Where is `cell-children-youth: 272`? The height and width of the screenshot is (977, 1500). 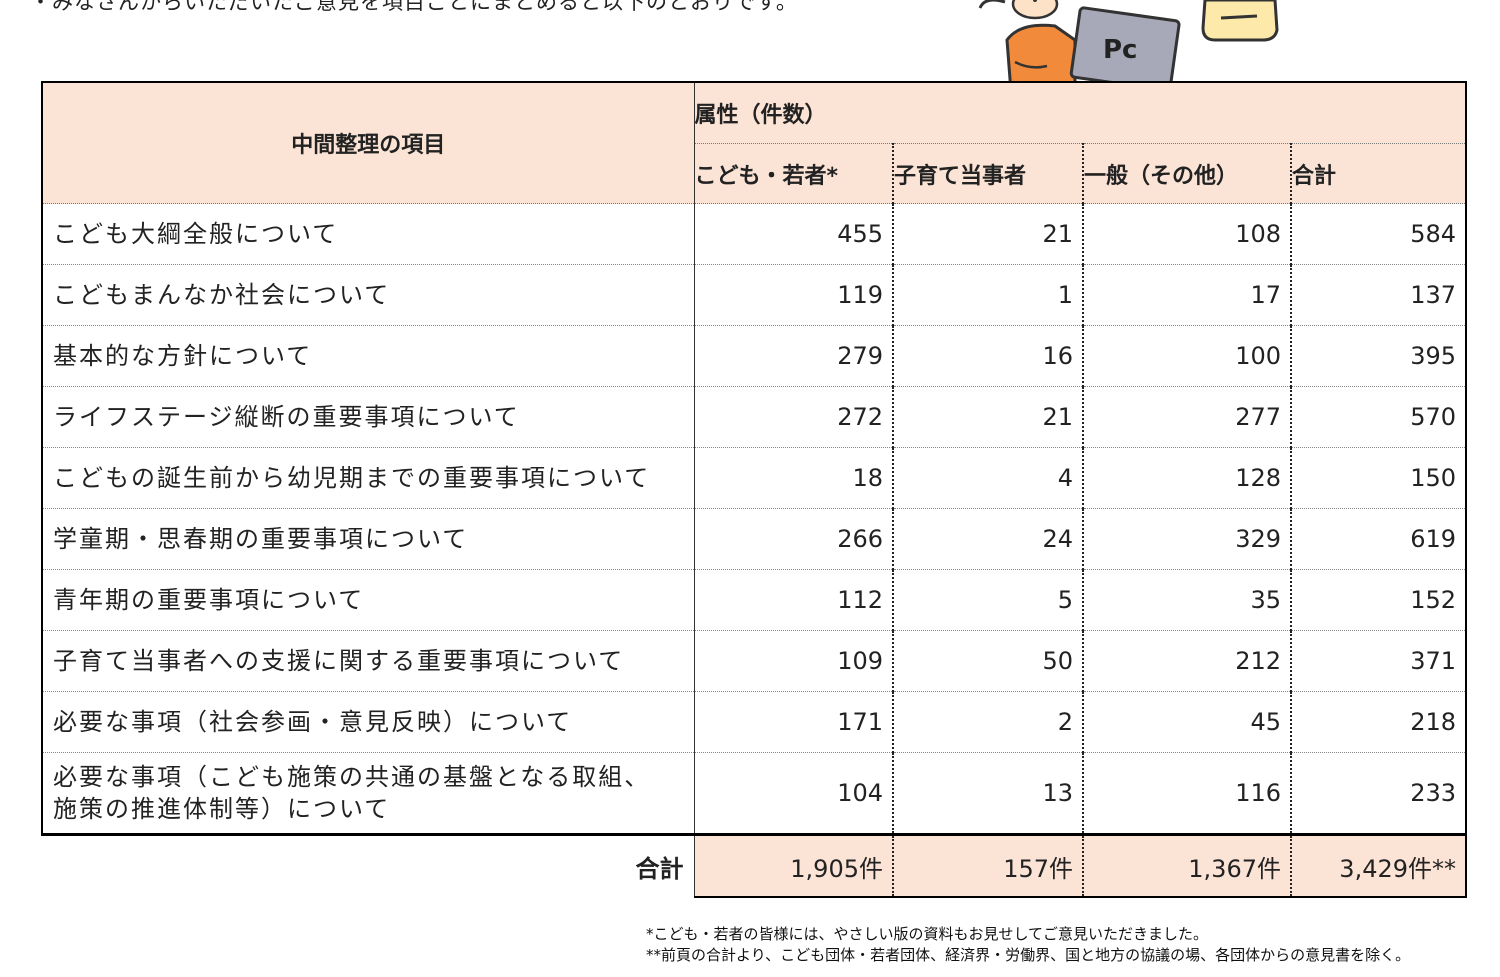
cell-children-youth: 272 is located at coordinates (794, 417).